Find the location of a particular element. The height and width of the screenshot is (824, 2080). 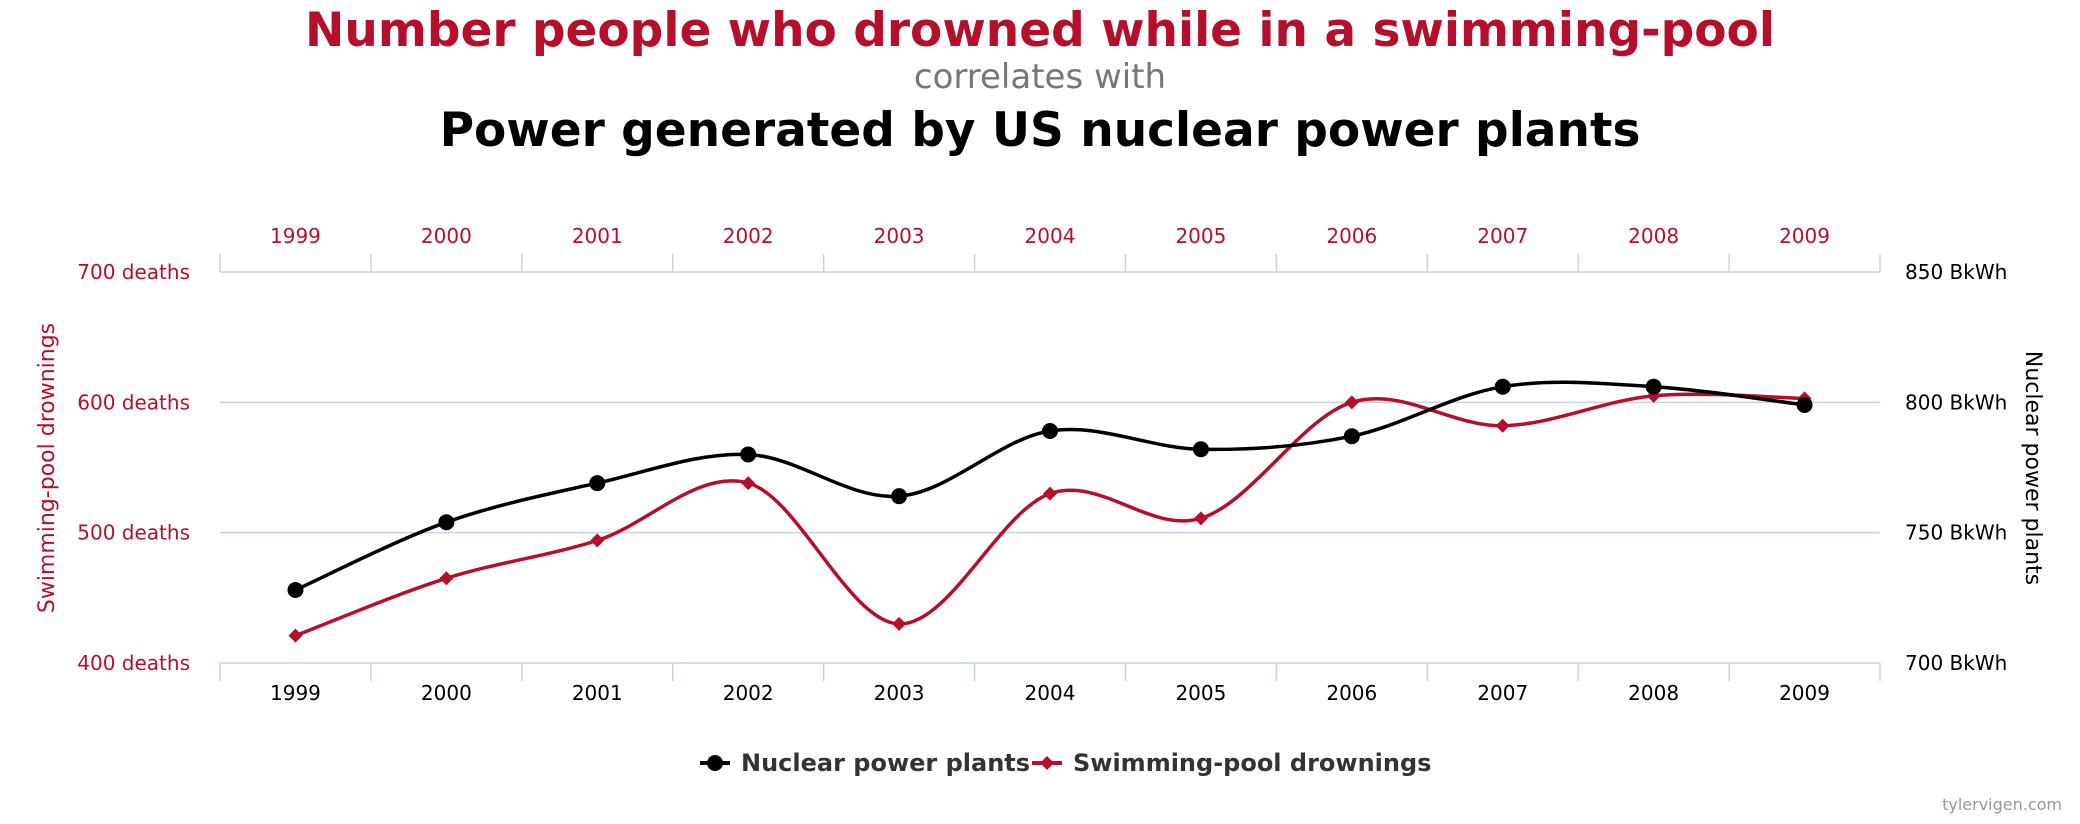

left-y-tick-label: 700 deaths is located at coordinates (133, 272).